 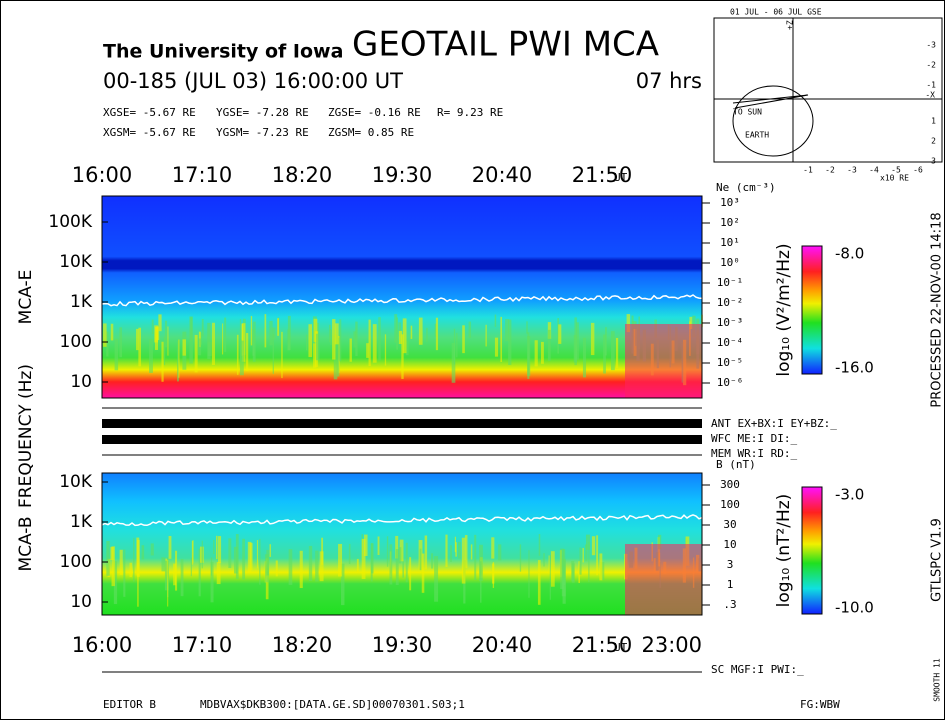 I want to click on time-label: 17:10, so click(x=202, y=175).